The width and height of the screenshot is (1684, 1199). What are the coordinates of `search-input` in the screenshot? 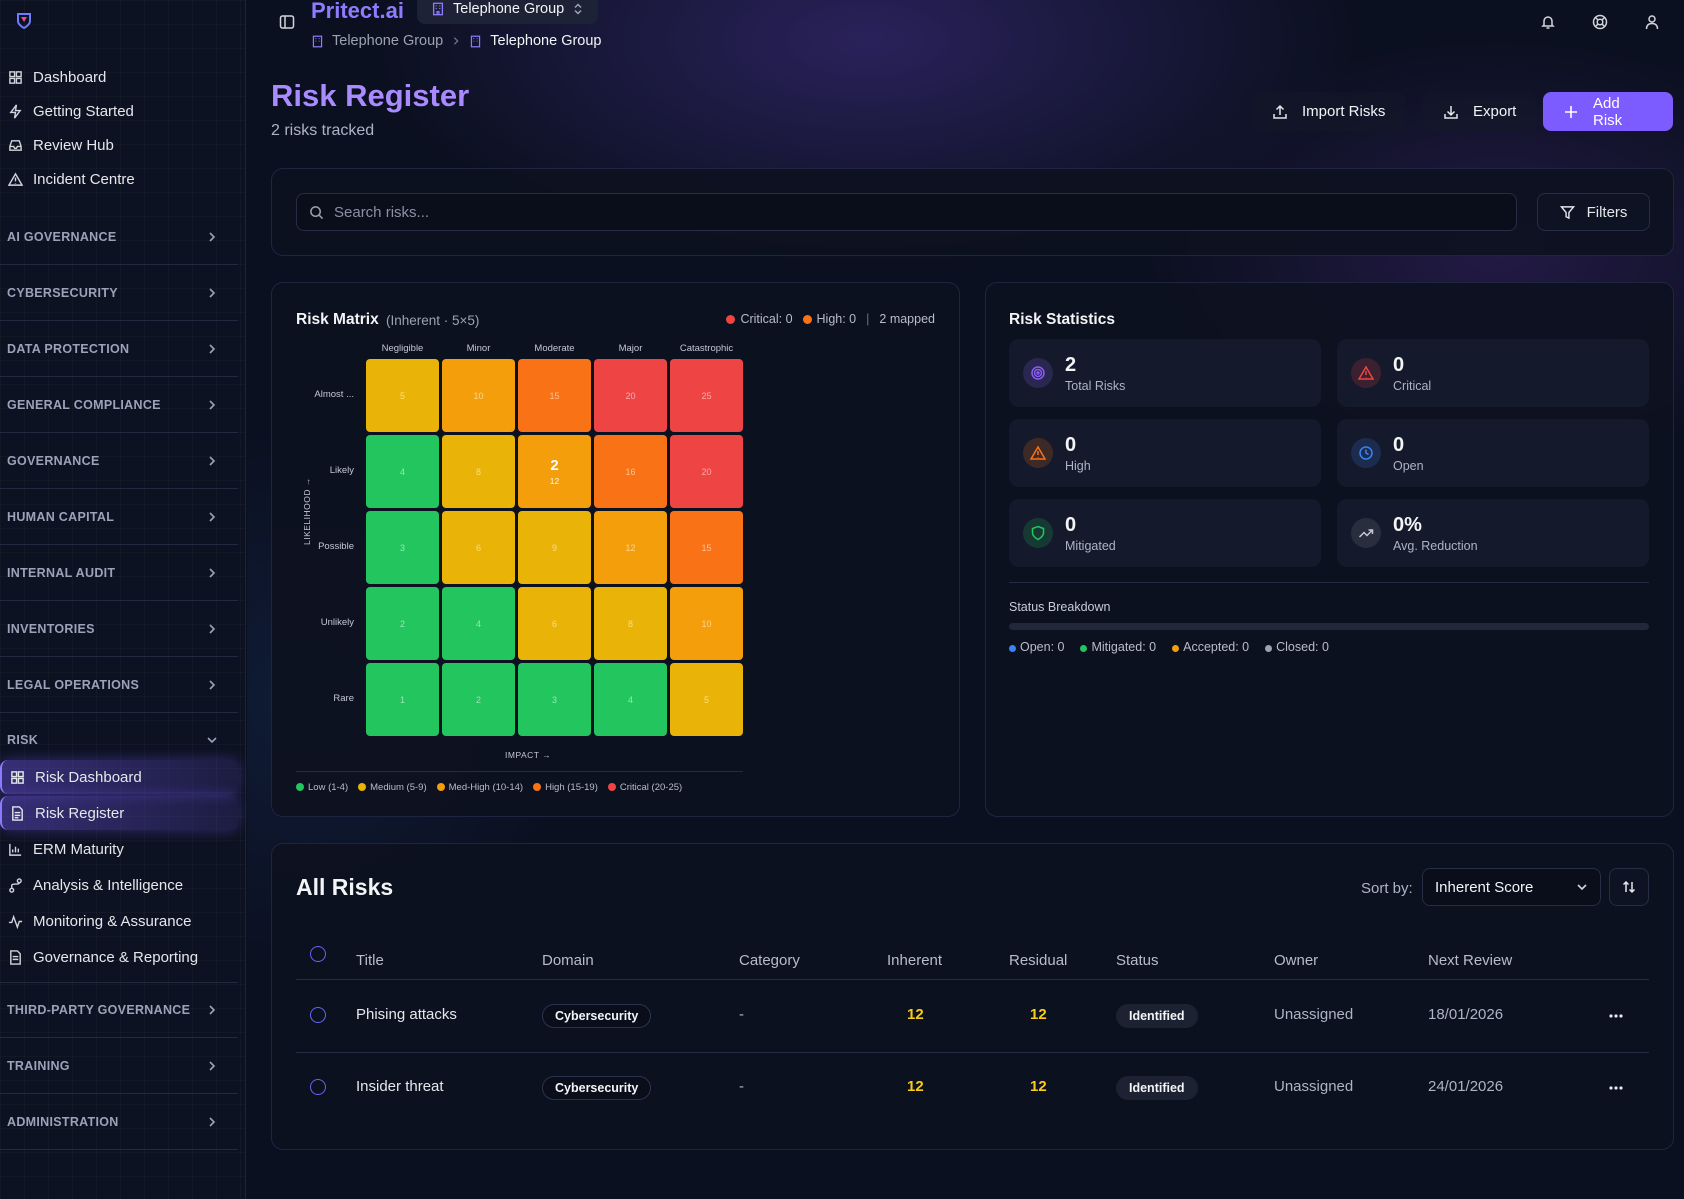 It's located at (884, 212).